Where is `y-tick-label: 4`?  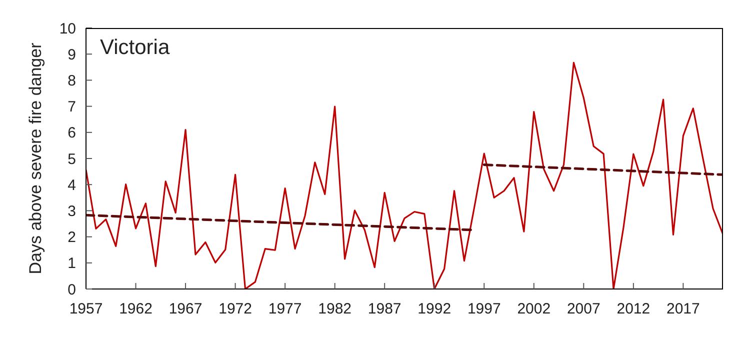
y-tick-label: 4 is located at coordinates (72, 185).